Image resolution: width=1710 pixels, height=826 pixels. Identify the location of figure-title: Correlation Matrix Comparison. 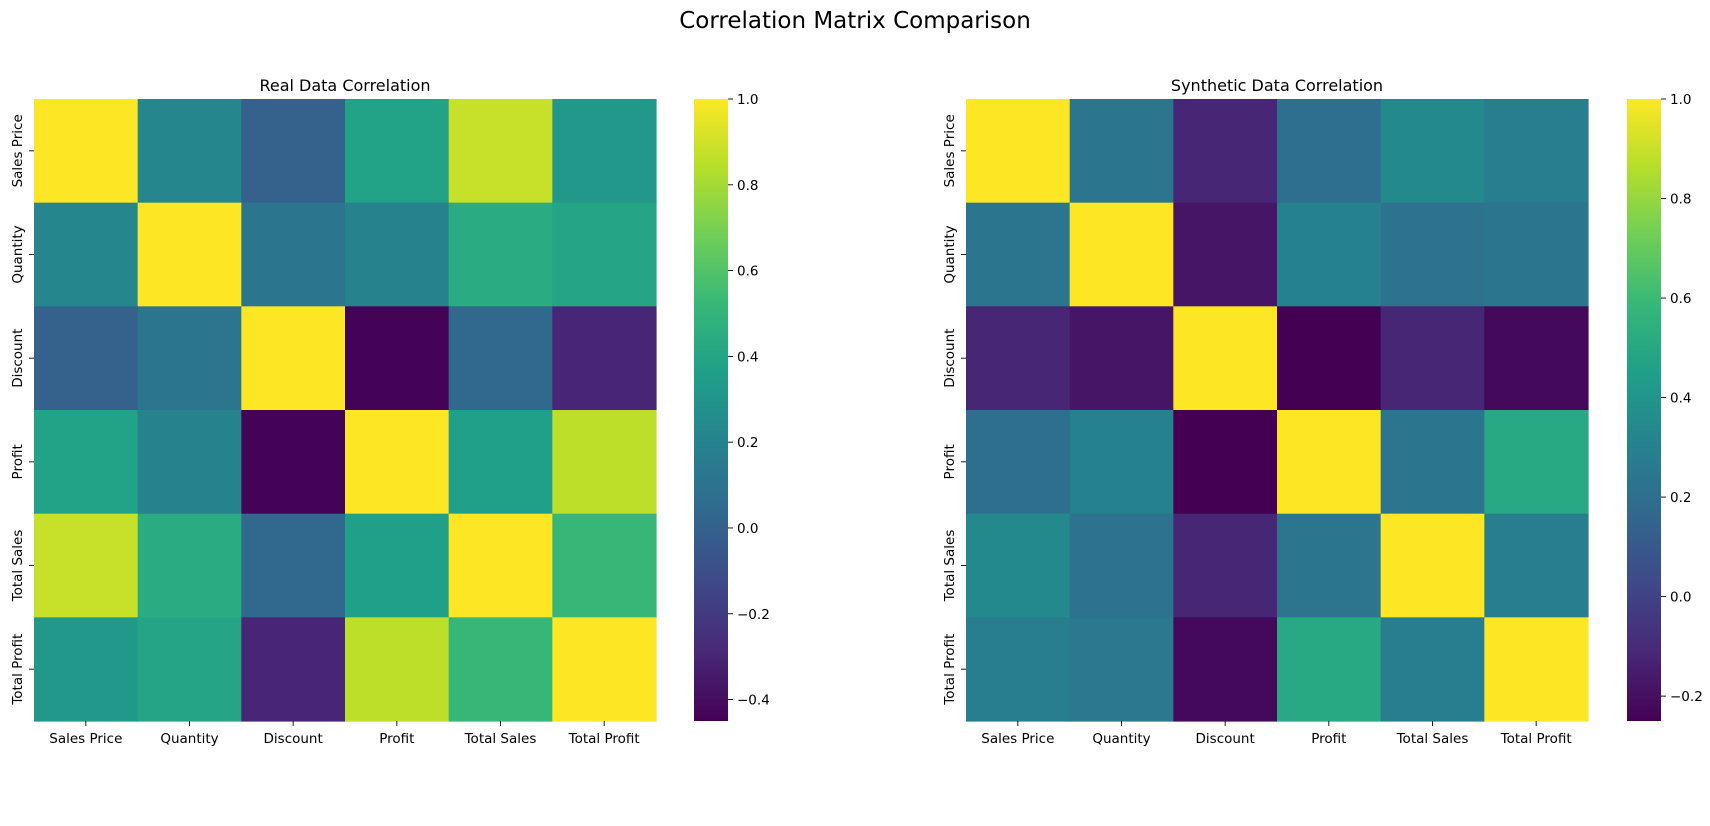
(855, 21).